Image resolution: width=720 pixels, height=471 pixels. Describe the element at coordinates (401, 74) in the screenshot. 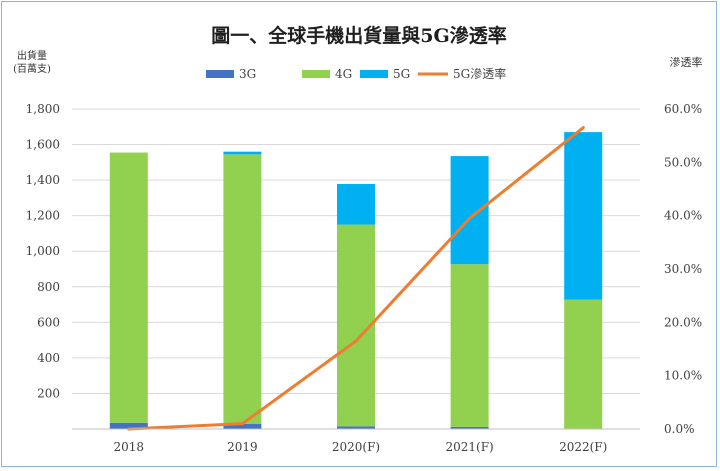

I see `legend-label-5g: 5G` at that location.